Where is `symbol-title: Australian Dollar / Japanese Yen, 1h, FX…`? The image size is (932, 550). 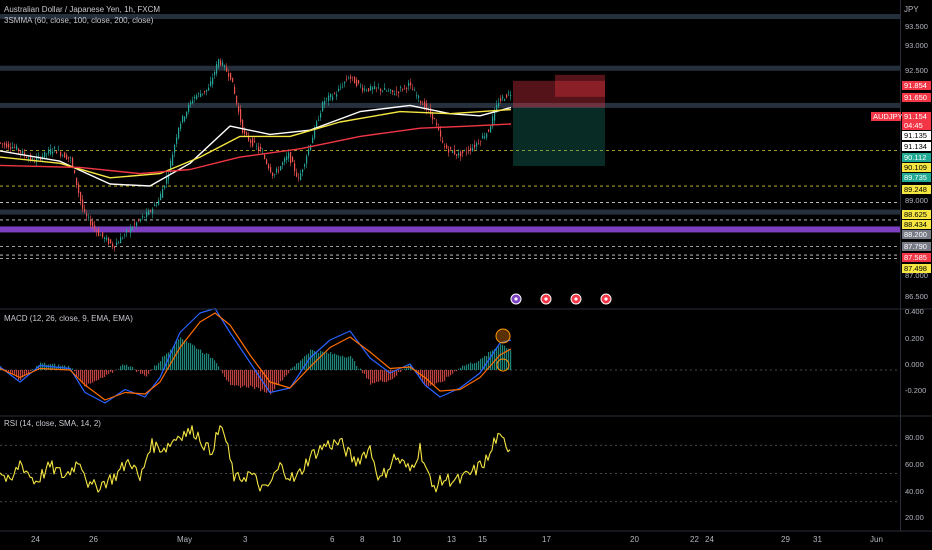 symbol-title: Australian Dollar / Japanese Yen, 1h, FX… is located at coordinates (82, 9).